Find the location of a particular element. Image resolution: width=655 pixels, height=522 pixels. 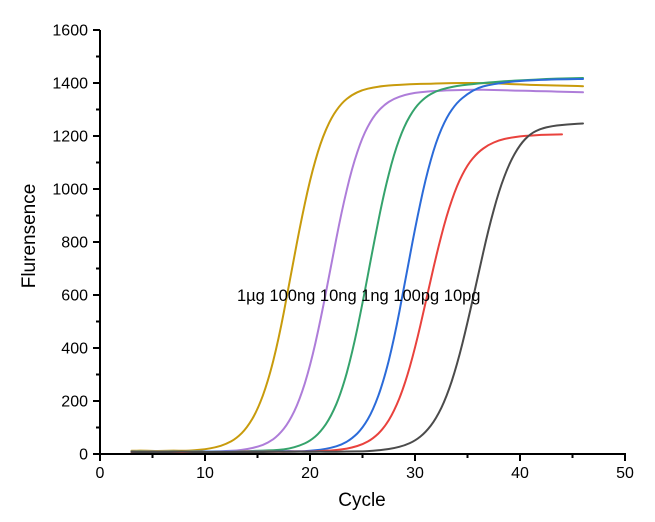

x-tick-label: 10 is located at coordinates (205, 473).